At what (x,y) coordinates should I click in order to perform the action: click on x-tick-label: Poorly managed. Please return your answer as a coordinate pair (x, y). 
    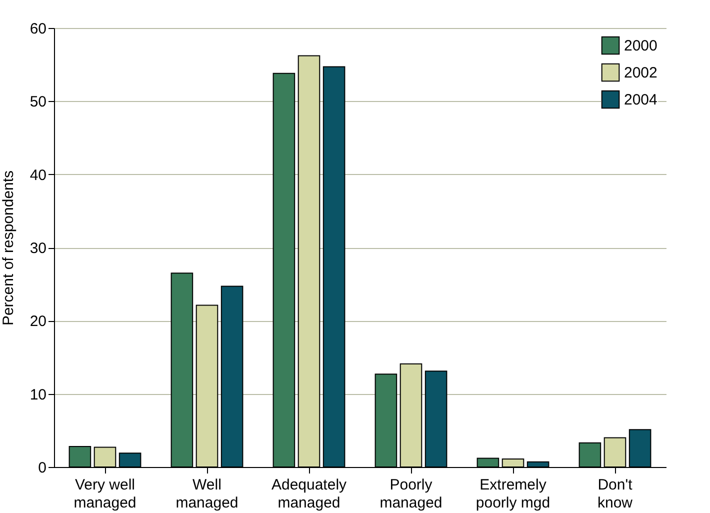
    Looking at the image, I should click on (411, 494).